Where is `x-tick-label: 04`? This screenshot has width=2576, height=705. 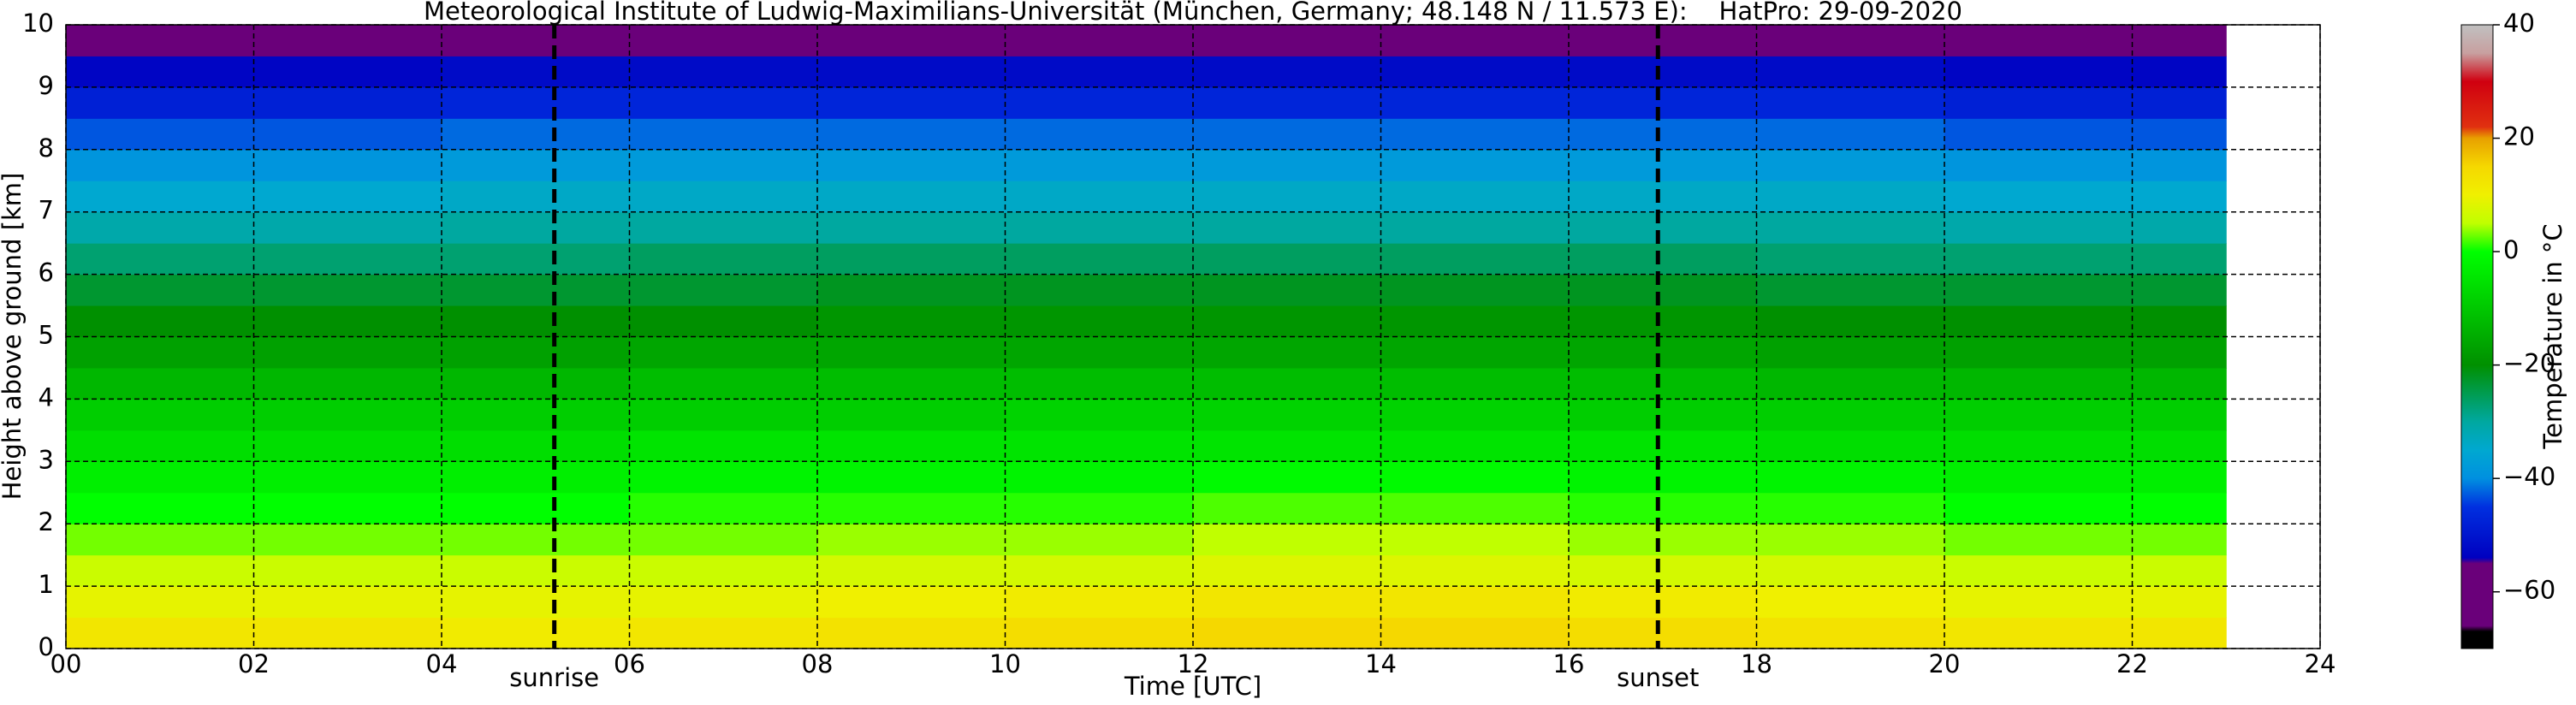 x-tick-label: 04 is located at coordinates (442, 663).